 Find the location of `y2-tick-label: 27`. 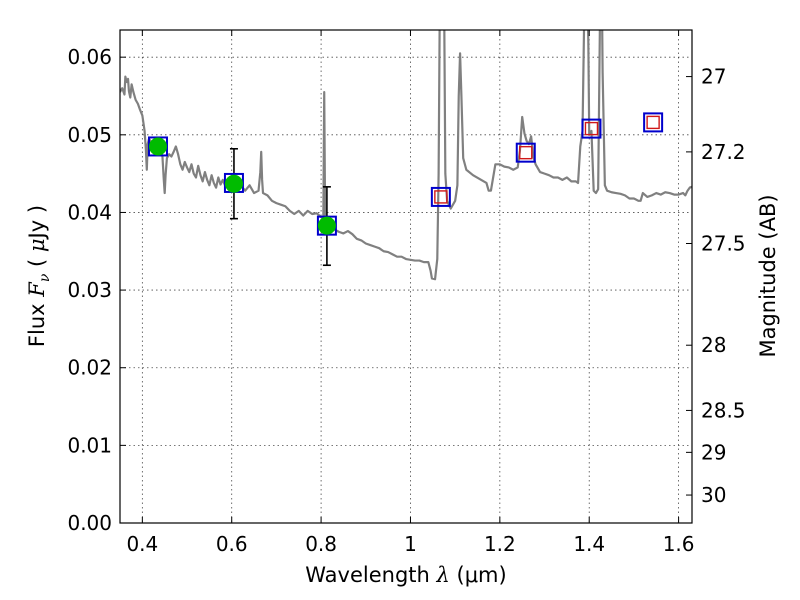

y2-tick-label: 27 is located at coordinates (713, 77).